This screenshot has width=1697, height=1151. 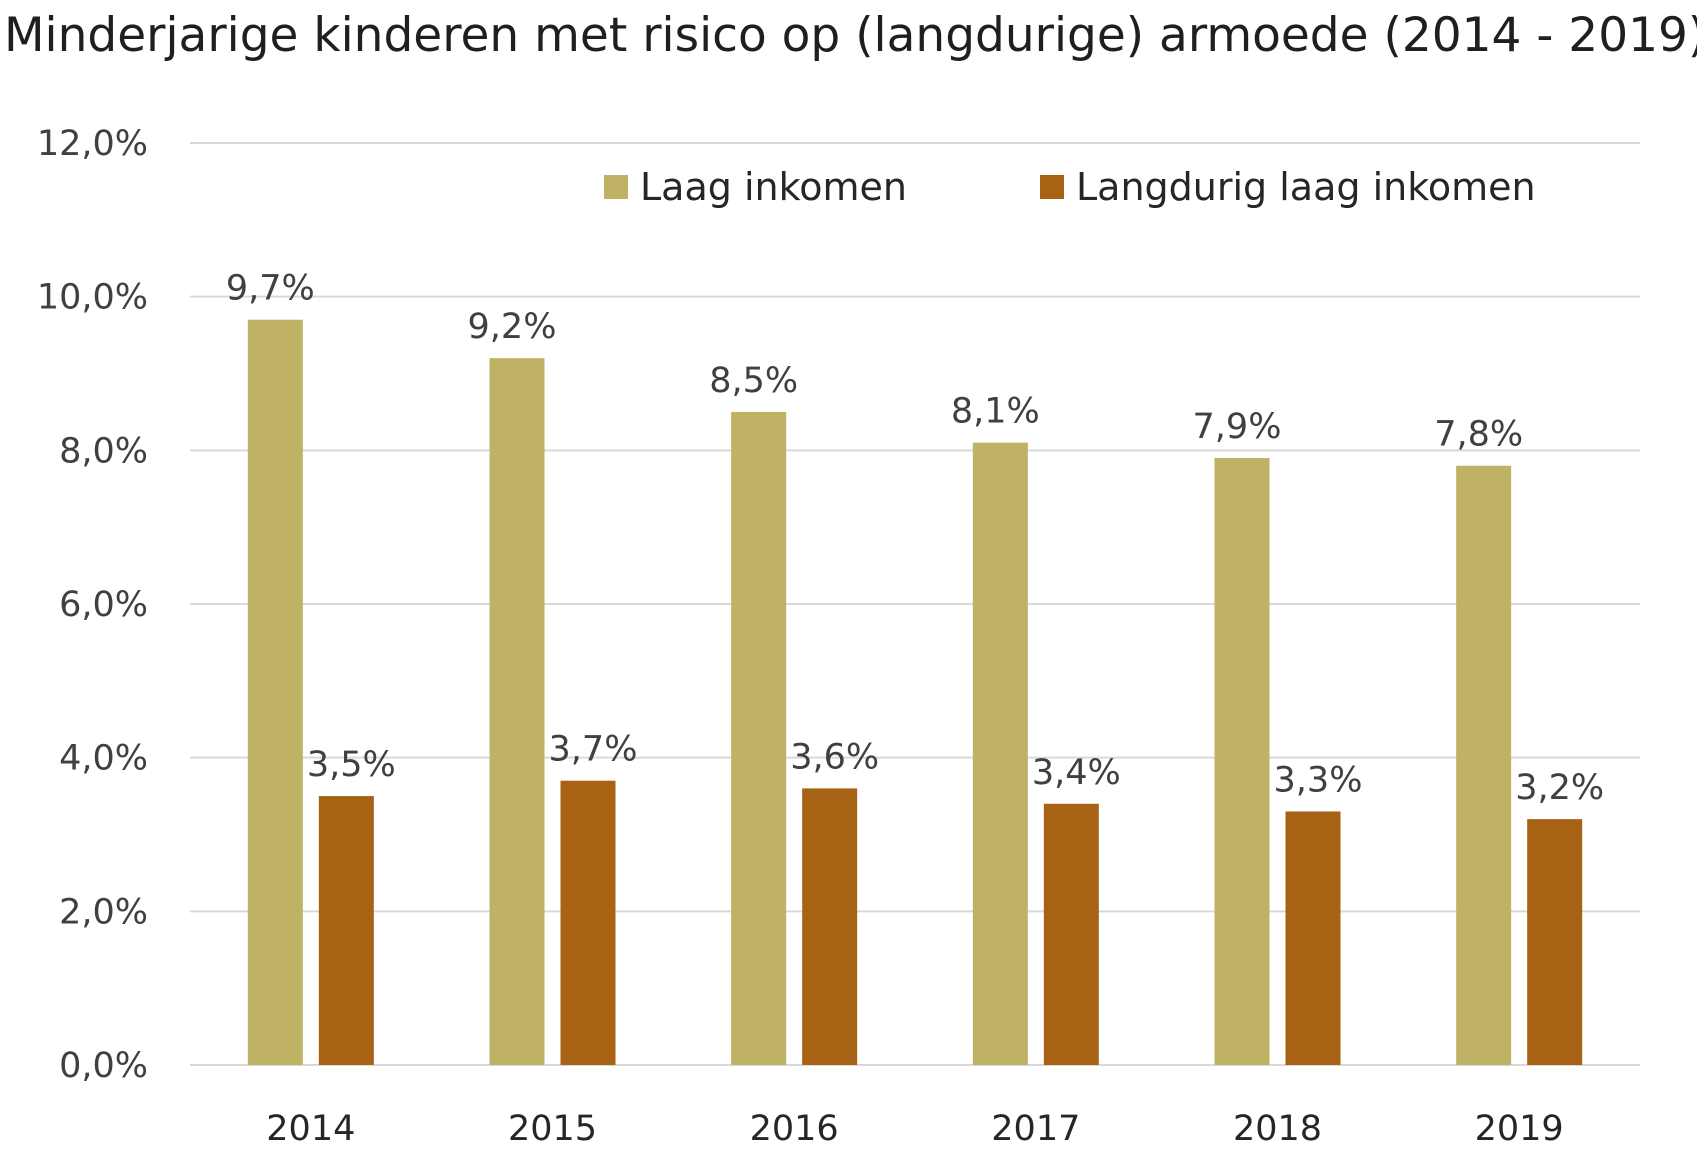 What do you see at coordinates (1070, 187) in the screenshot?
I see `legend: Laag inkomen Langdurig laag inkomen` at bounding box center [1070, 187].